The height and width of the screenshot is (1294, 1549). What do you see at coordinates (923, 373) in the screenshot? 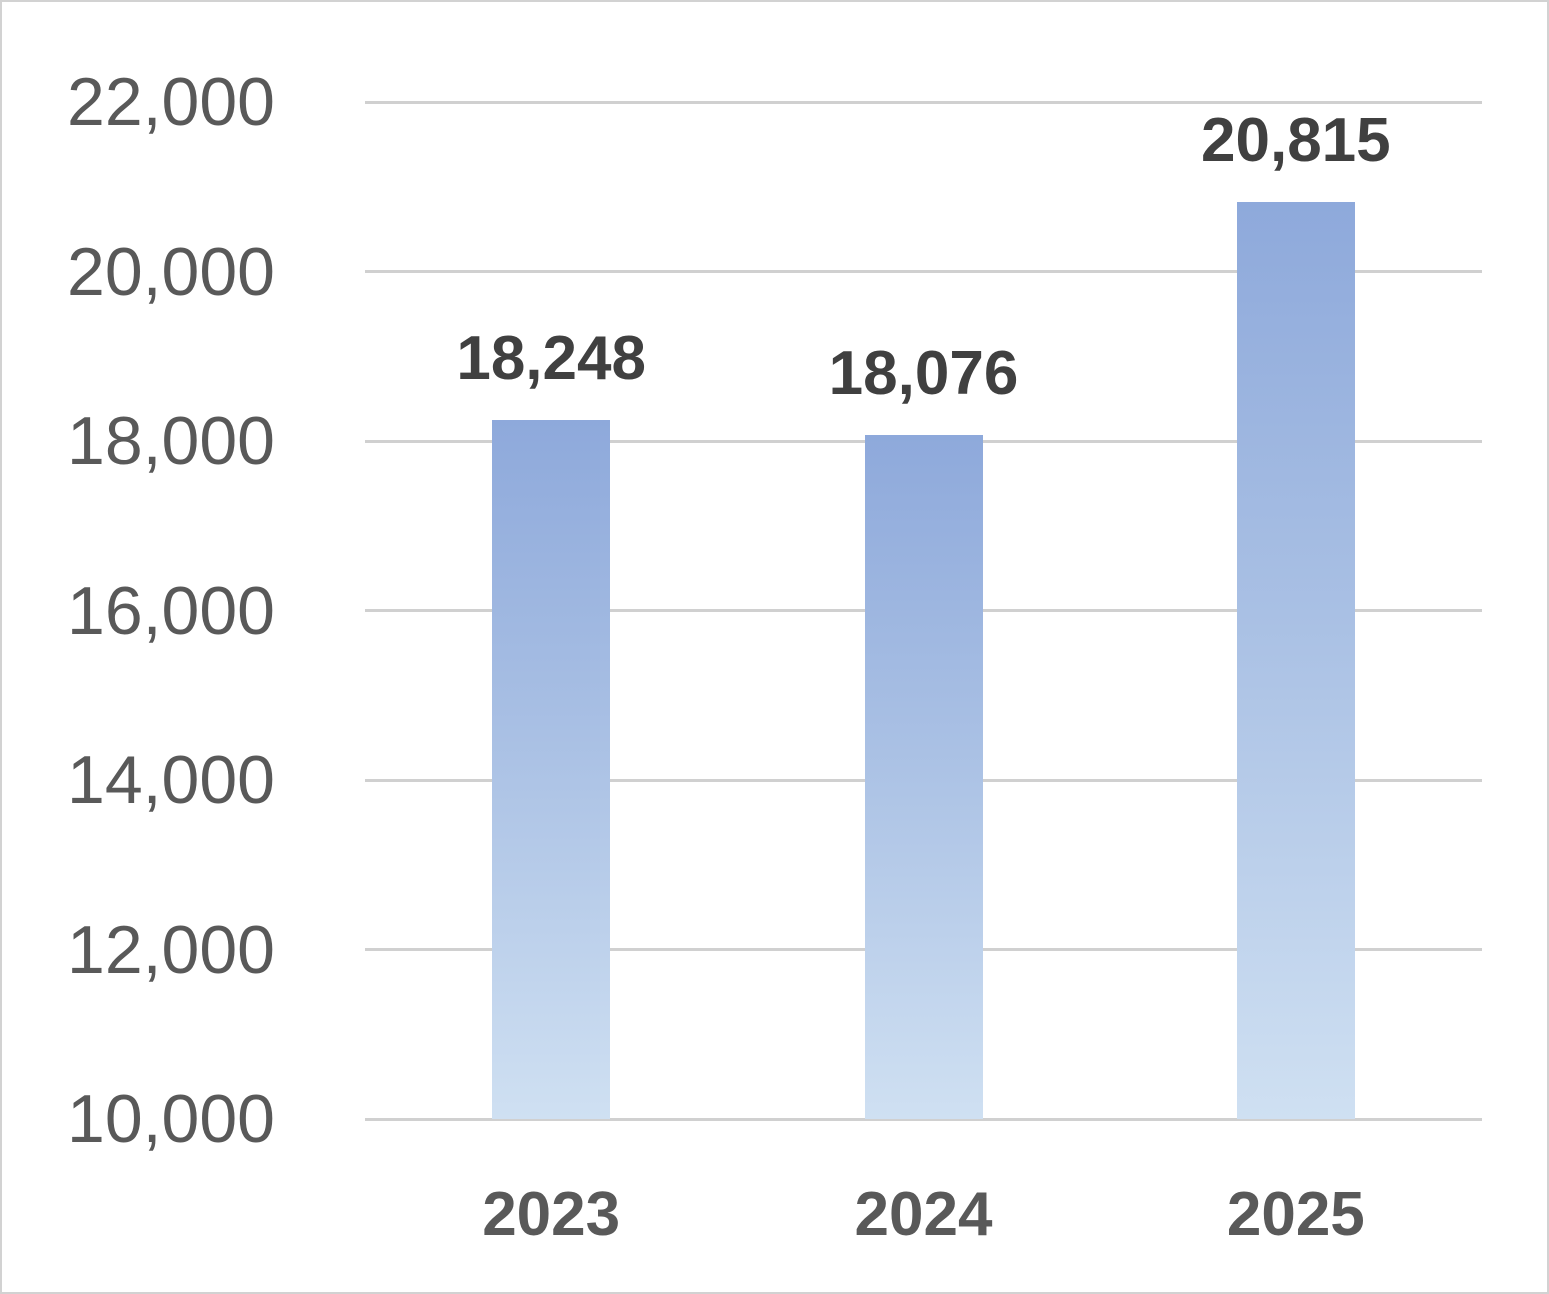
I see `data-label-2024: 18,076` at bounding box center [923, 373].